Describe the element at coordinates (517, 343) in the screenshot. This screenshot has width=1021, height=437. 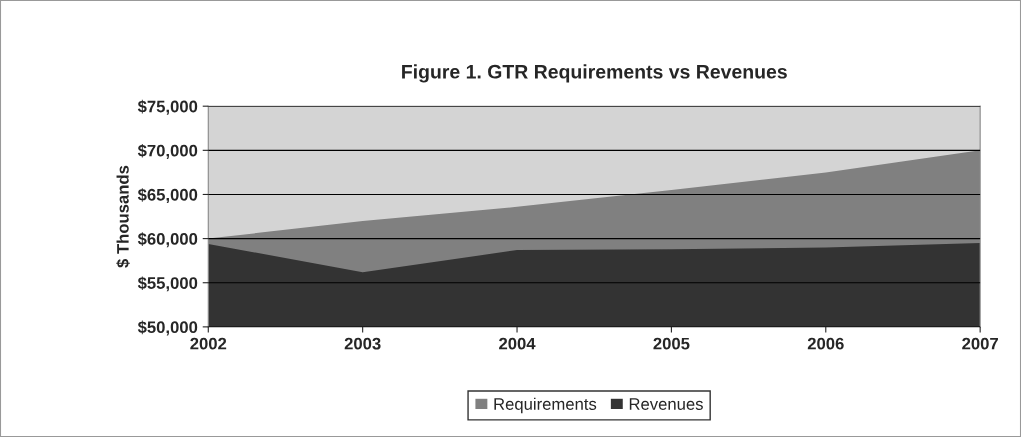
I see `x-tick-label: 2004` at that location.